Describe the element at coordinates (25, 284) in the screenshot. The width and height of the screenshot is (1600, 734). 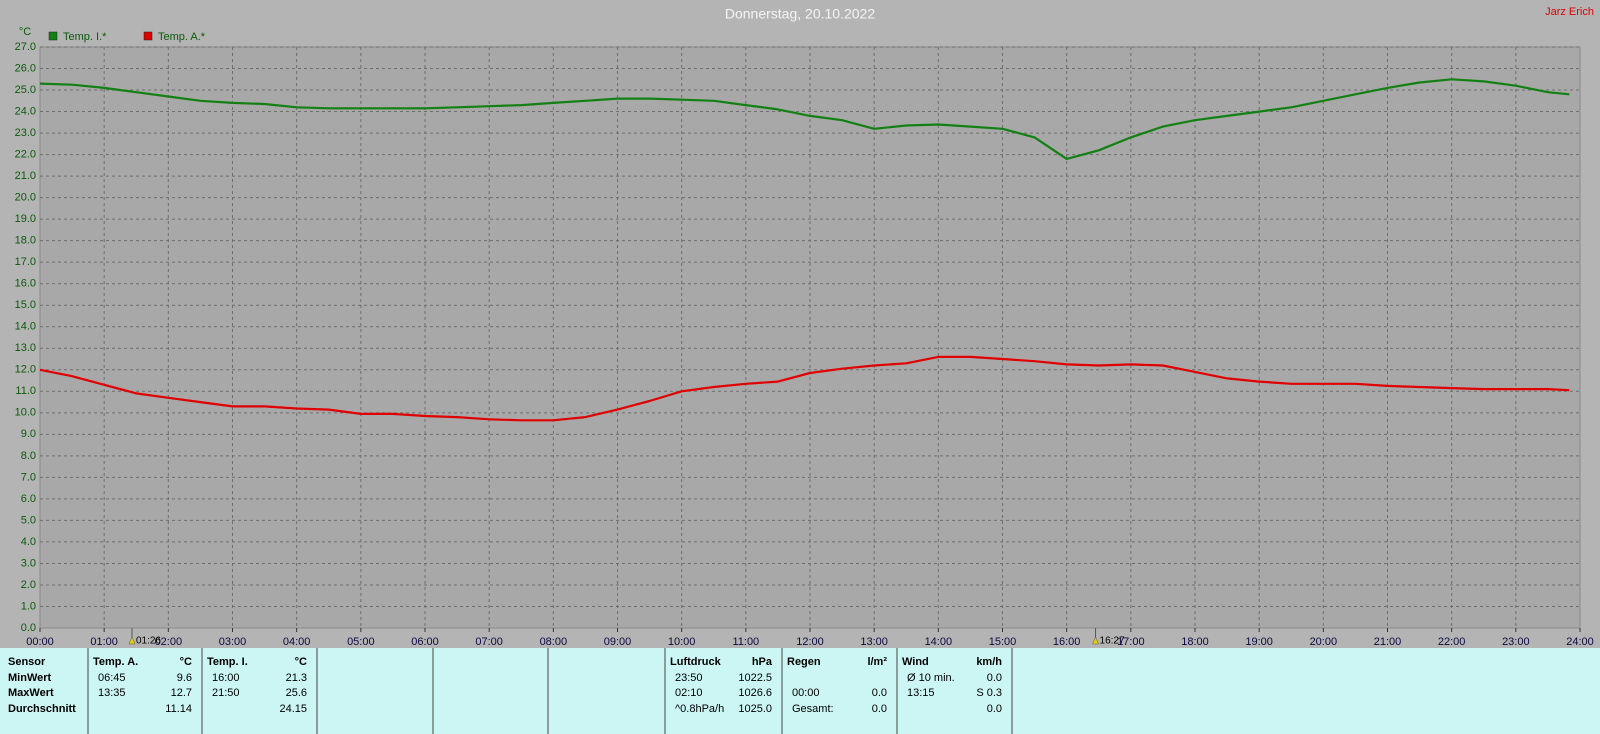
I see `y-tick-label: 16.0` at that location.